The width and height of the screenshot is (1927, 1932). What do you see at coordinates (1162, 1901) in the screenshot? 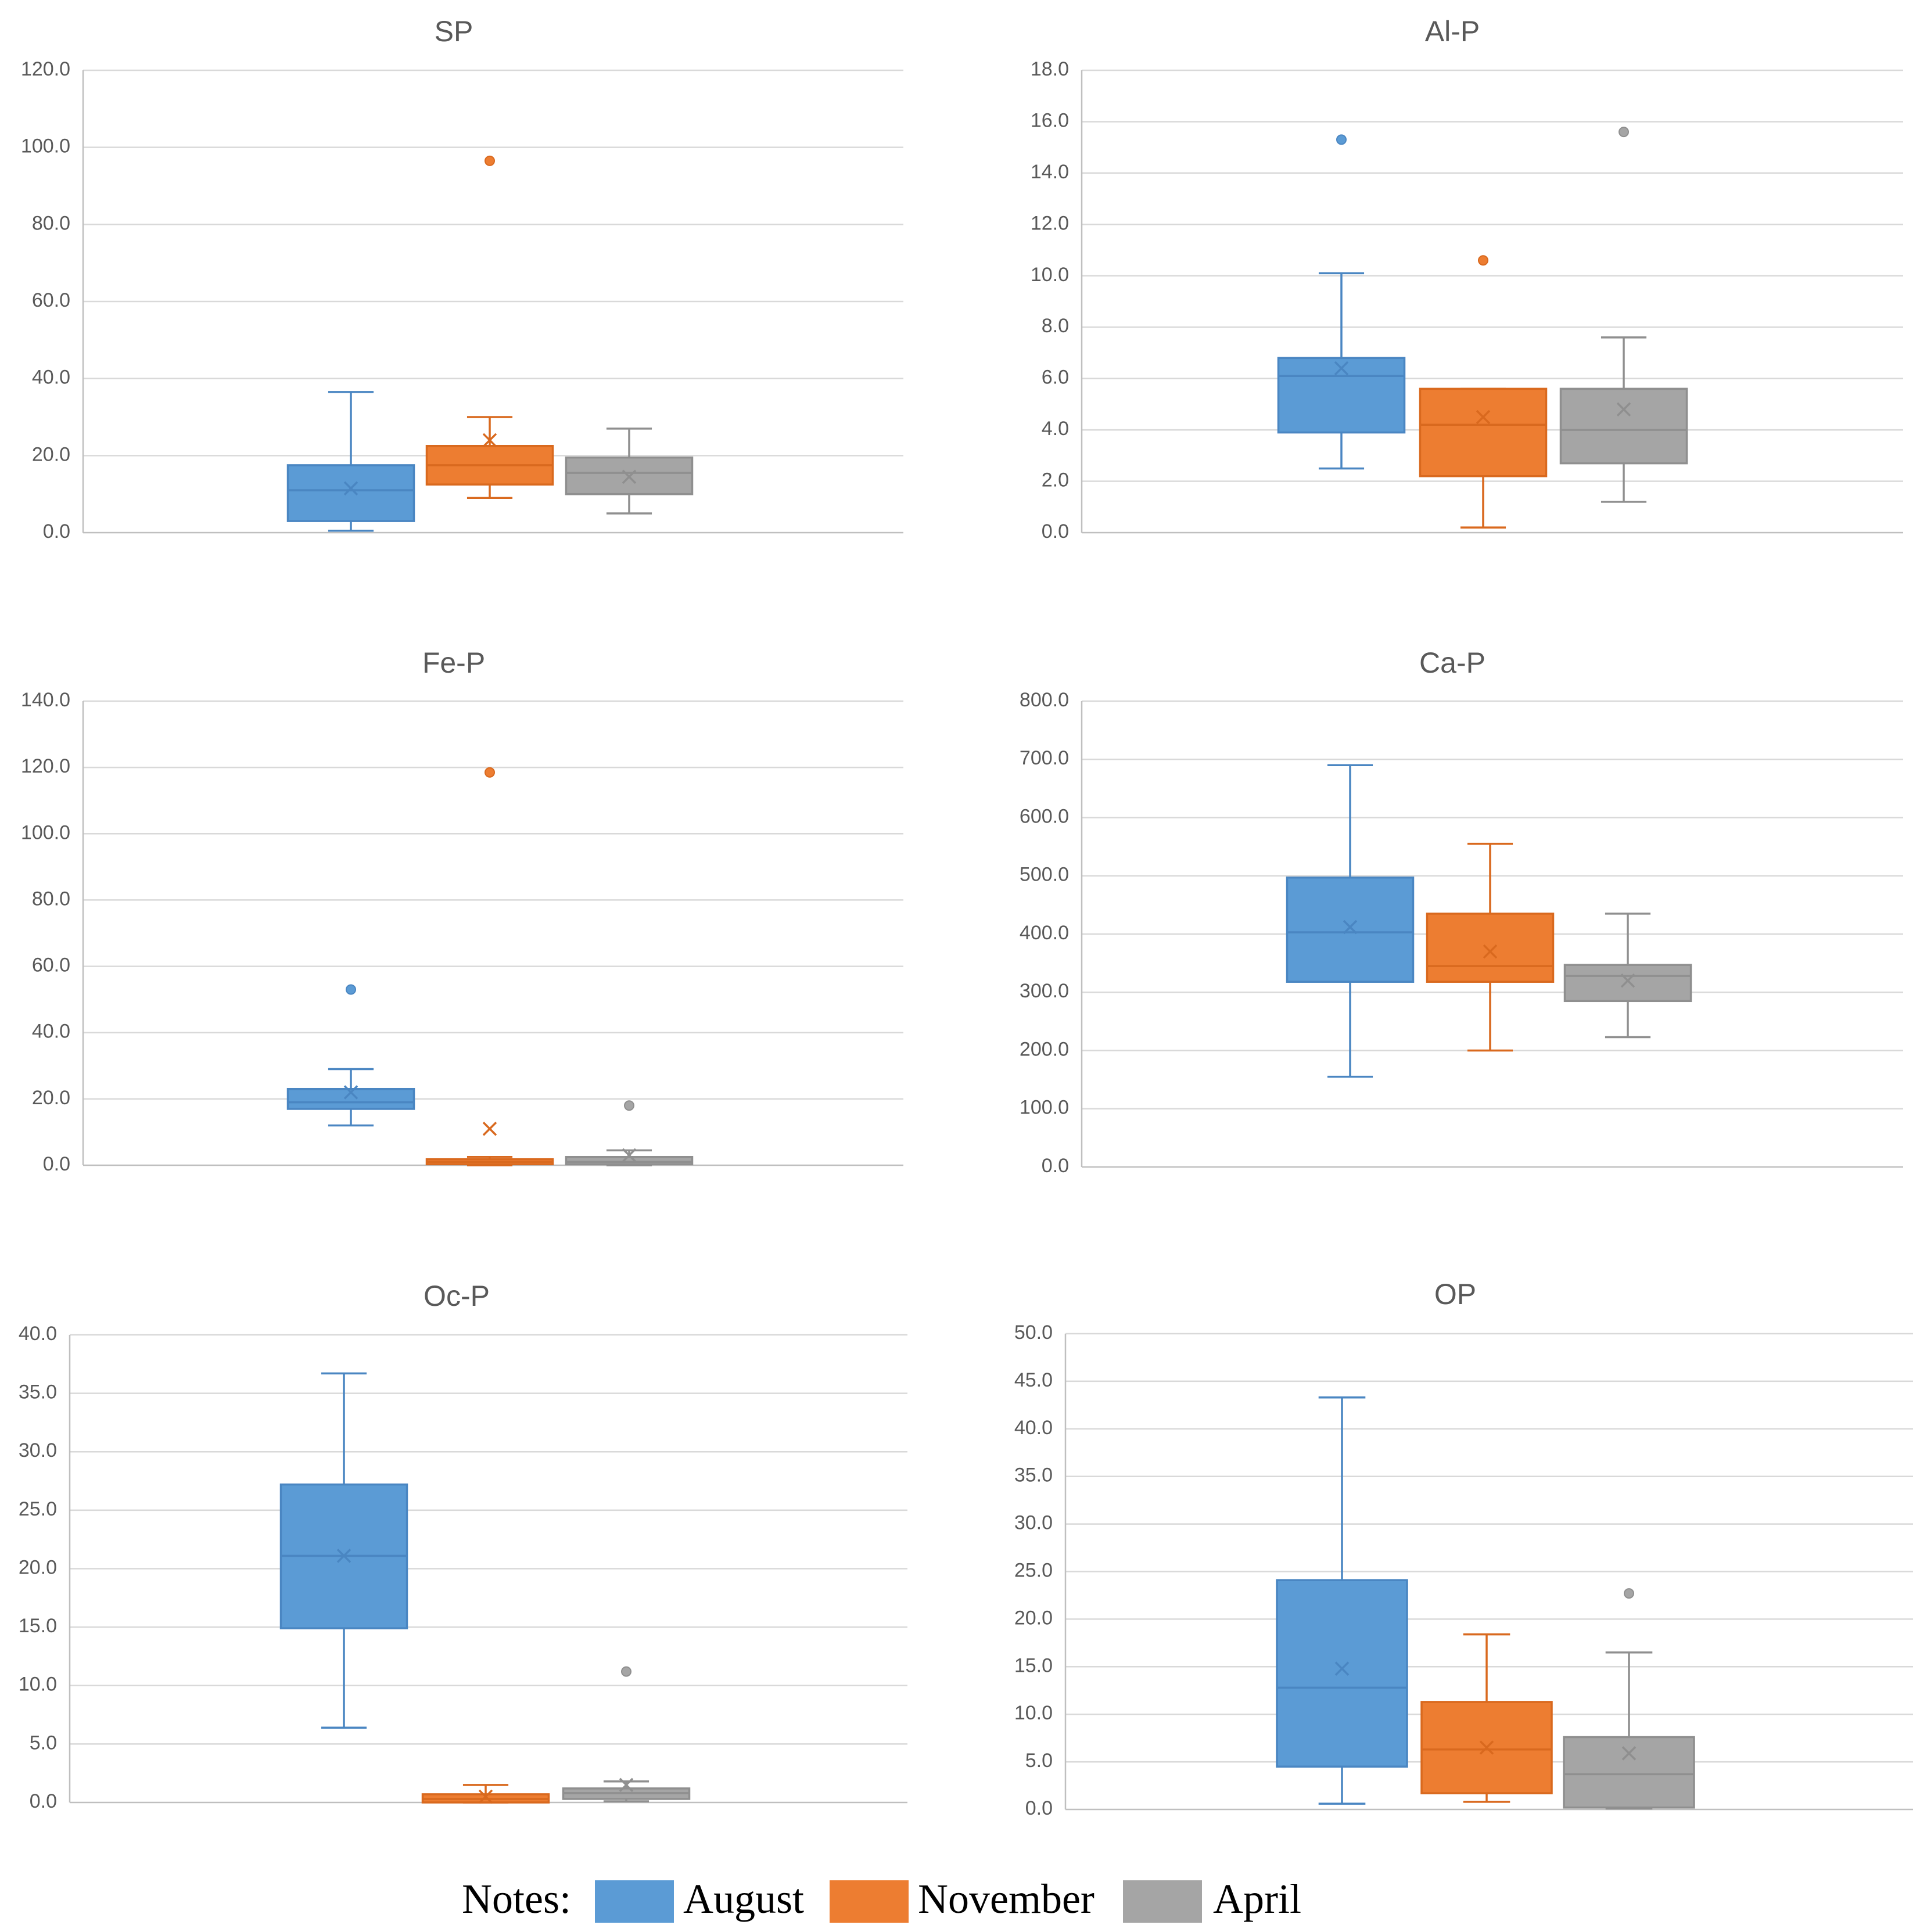
I see `legend-swatch-april` at bounding box center [1162, 1901].